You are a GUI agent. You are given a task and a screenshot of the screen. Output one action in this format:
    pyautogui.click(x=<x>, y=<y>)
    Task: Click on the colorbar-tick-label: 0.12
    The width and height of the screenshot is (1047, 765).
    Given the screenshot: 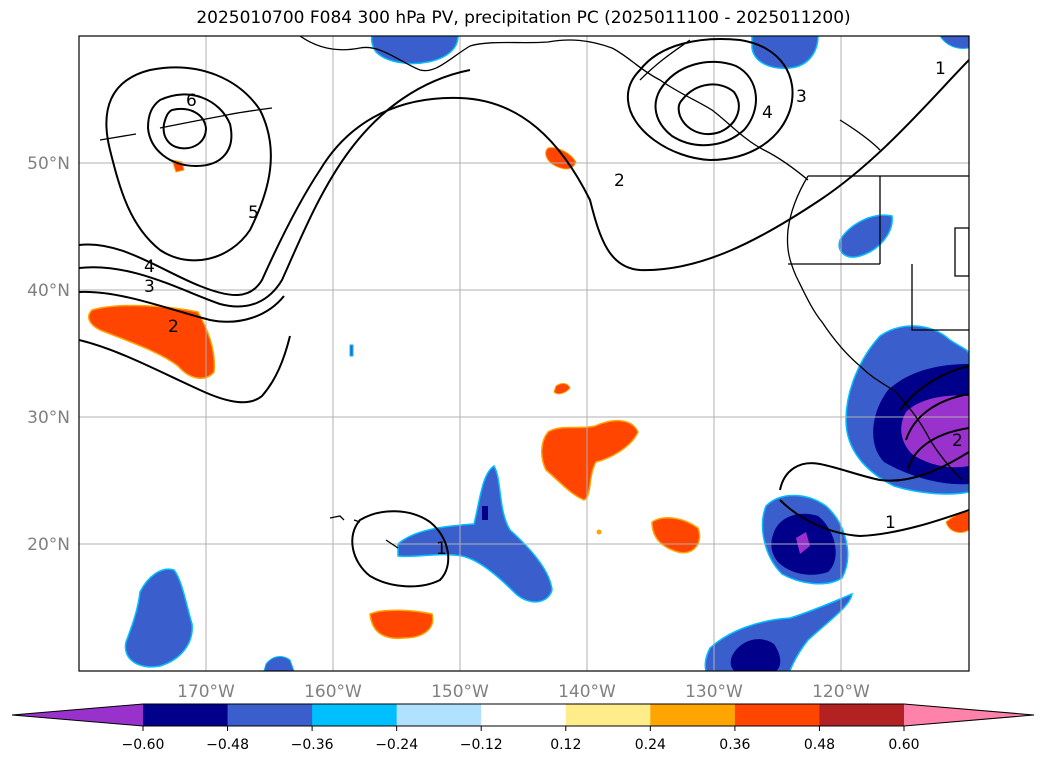 What is the action you would take?
    pyautogui.click(x=565, y=745)
    